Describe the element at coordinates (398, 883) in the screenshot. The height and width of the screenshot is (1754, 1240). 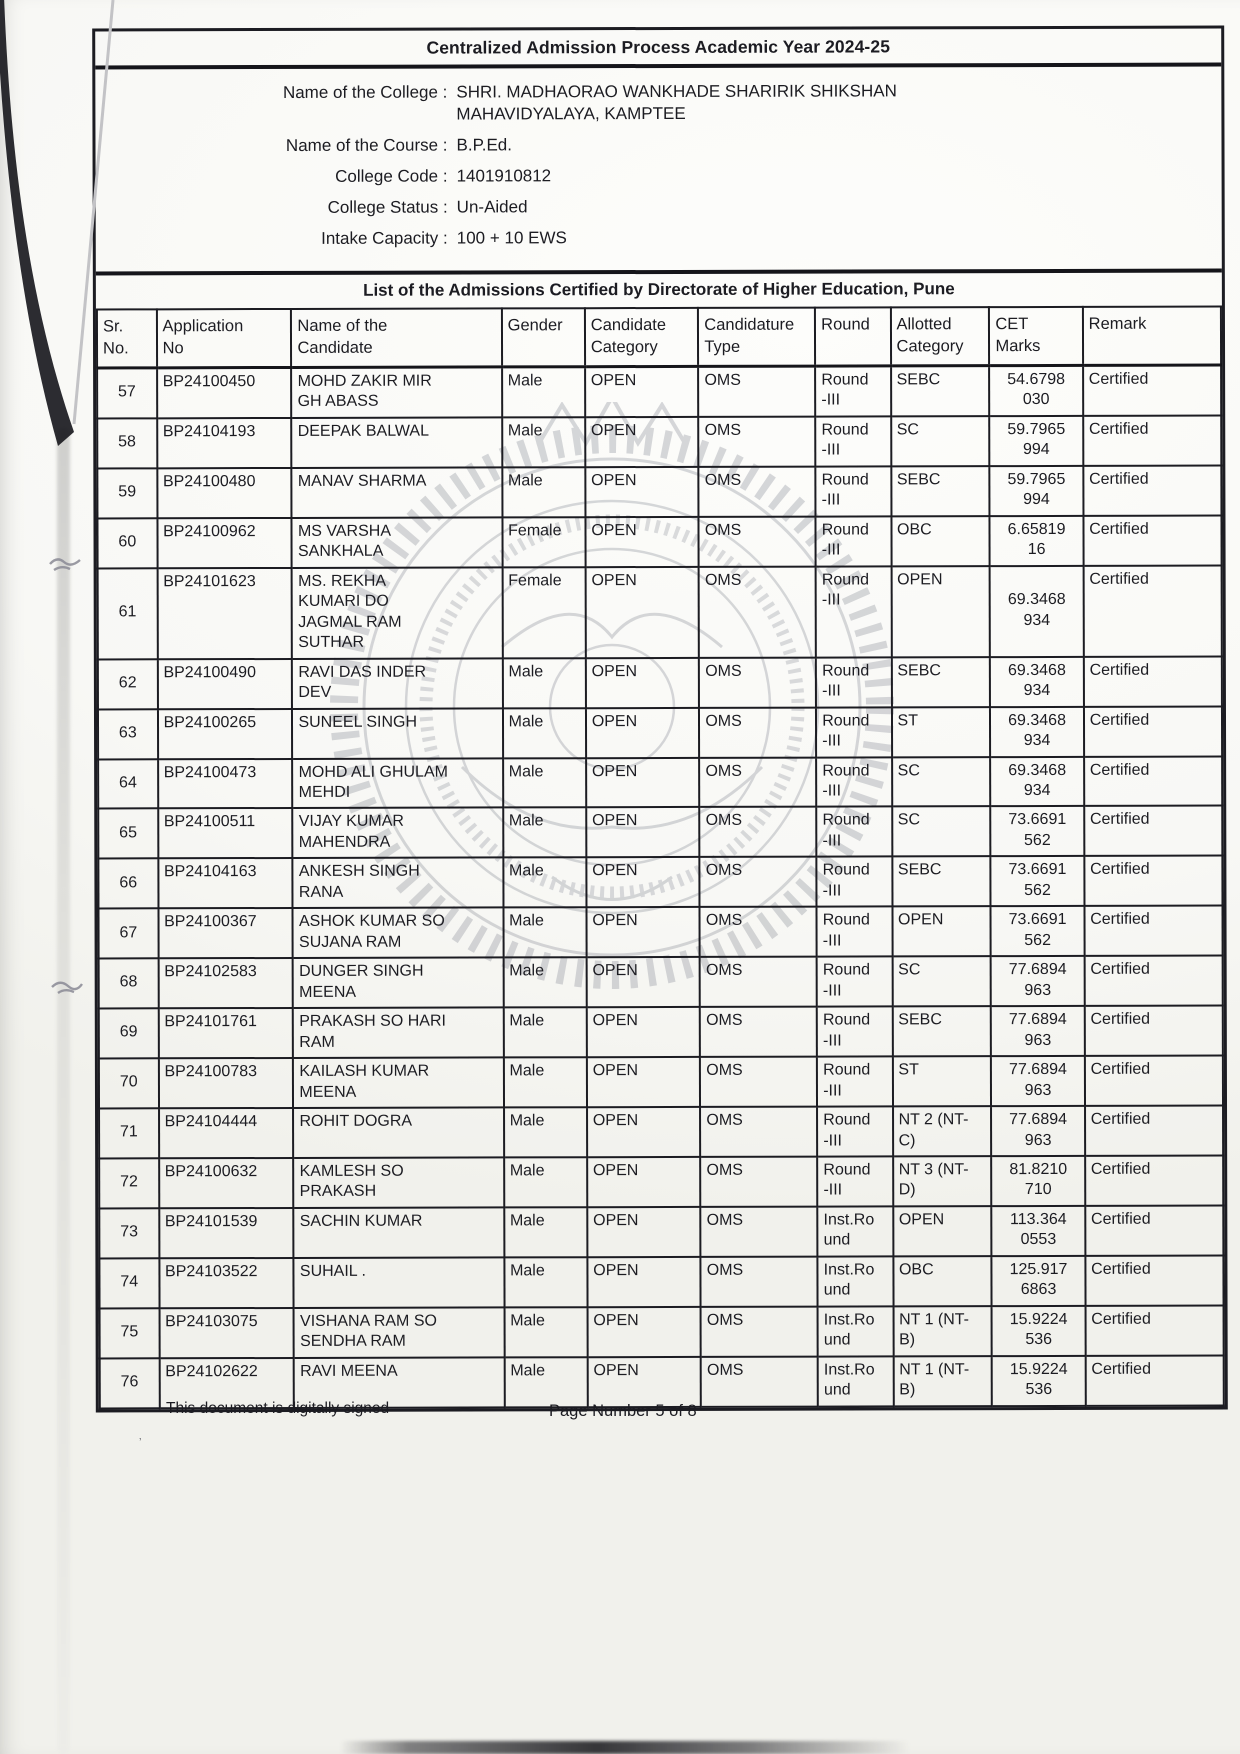
I see `cell-candidate-name: ANKESH SINGH RANA` at that location.